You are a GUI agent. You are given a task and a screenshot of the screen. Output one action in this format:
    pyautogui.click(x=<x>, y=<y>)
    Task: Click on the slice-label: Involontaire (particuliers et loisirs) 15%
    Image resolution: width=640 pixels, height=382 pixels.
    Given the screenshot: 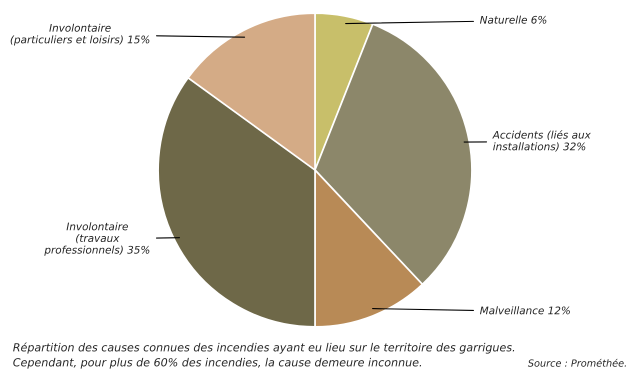 What is the action you would take?
    pyautogui.click(x=80, y=35)
    